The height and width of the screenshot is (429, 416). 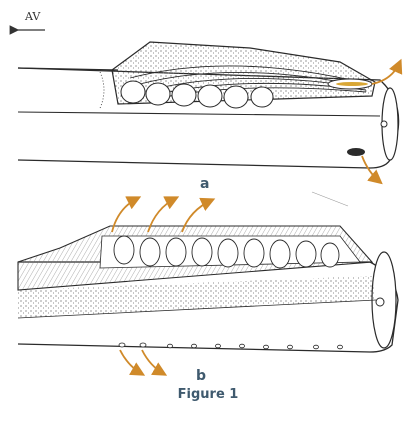 I want to click on ventral-pores-b, so click(x=230, y=346).